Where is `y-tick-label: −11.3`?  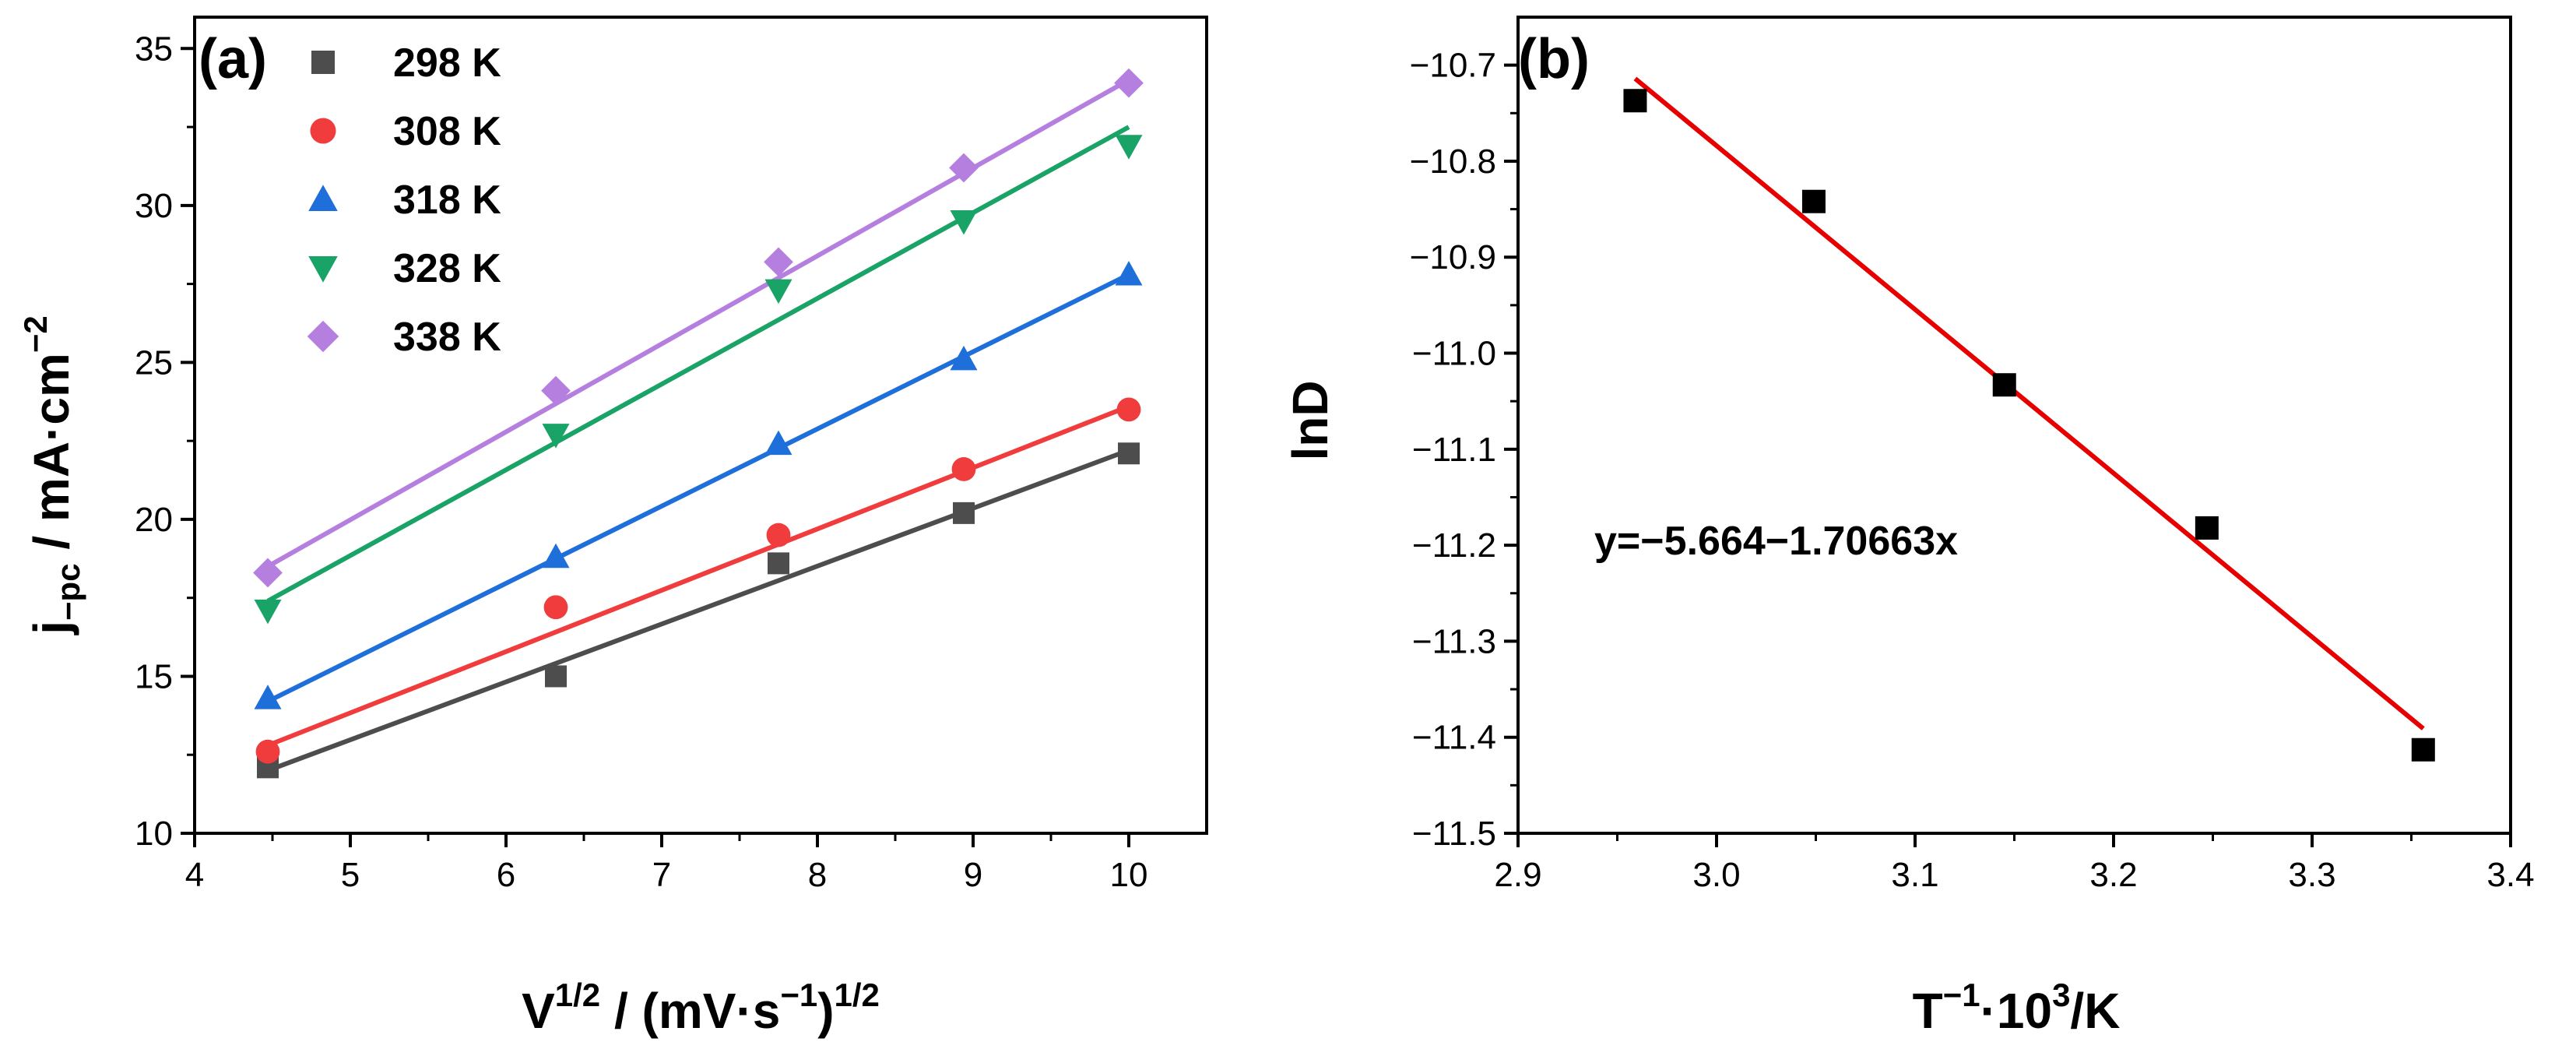 y-tick-label: −11.3 is located at coordinates (1454, 641).